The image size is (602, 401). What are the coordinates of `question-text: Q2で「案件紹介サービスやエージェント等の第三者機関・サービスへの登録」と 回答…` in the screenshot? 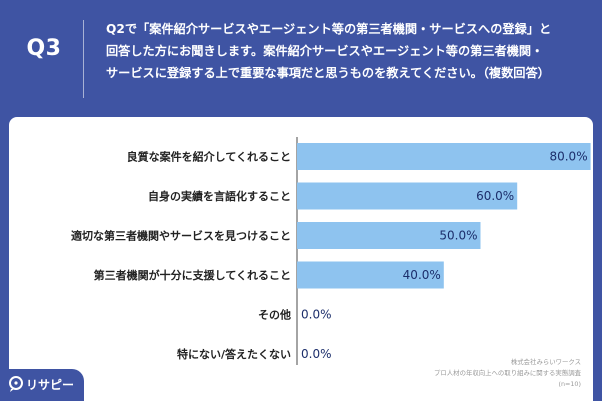 It's located at (350, 51).